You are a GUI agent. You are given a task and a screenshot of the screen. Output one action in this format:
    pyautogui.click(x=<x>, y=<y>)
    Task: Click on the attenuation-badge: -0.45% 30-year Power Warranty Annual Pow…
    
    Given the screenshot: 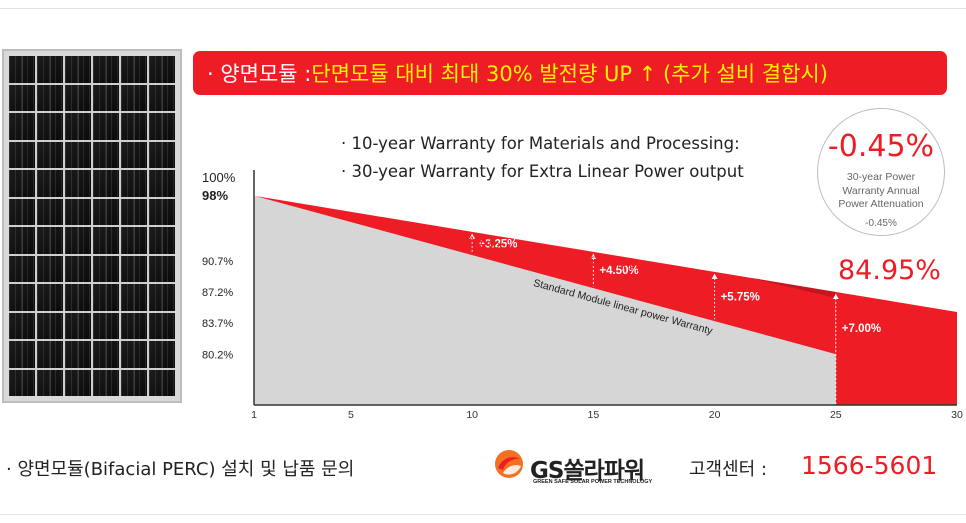 What is the action you would take?
    pyautogui.click(x=881, y=172)
    